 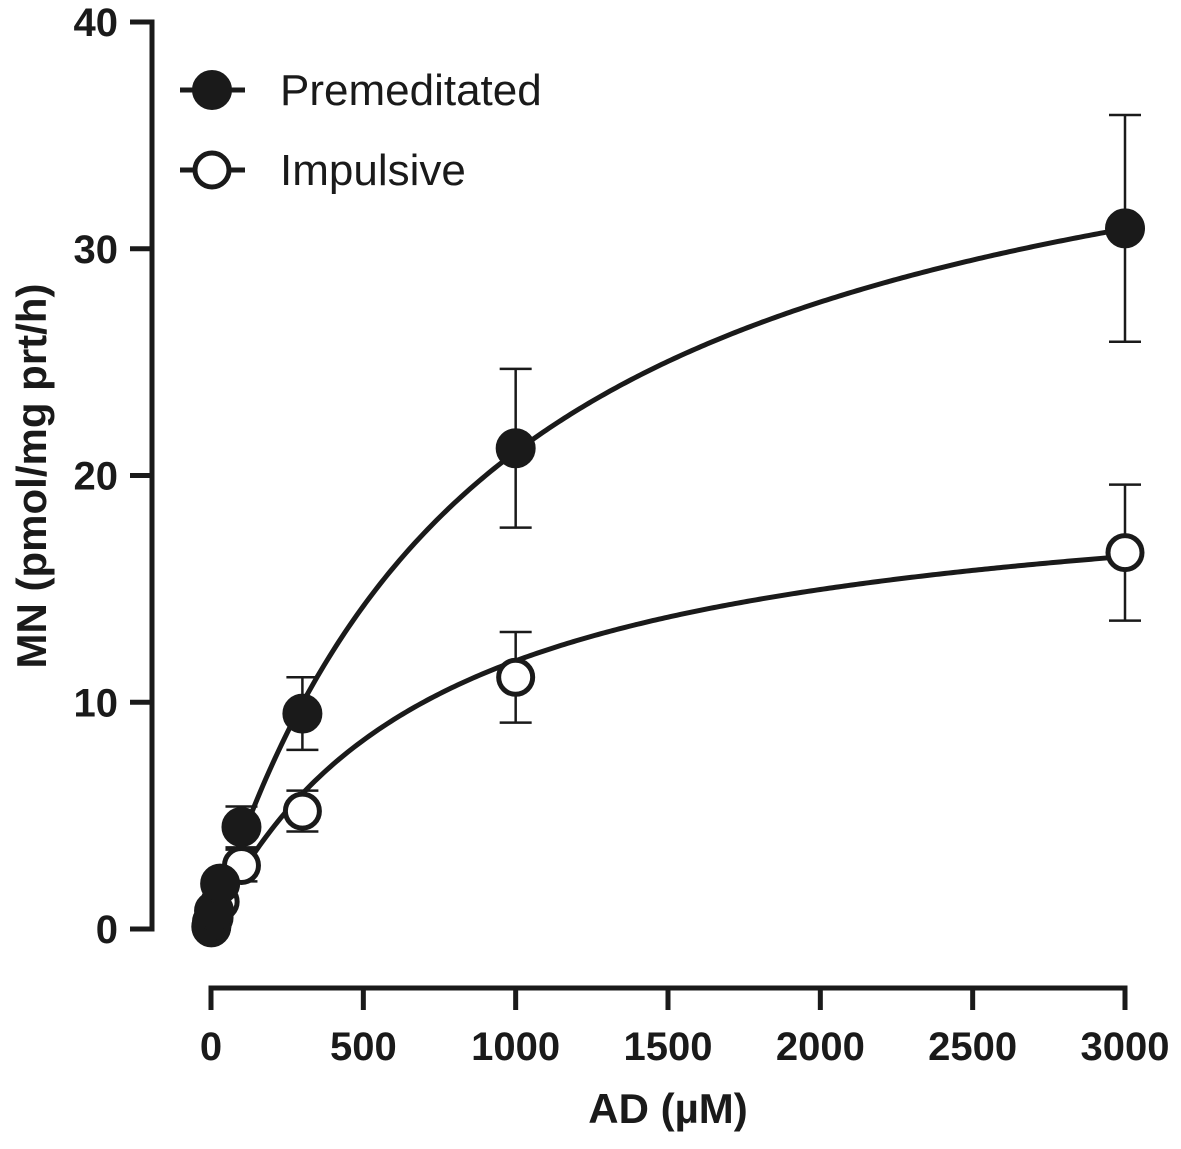 I want to click on y-axis-title: MN (pmol/mg prt/h), so click(x=31, y=476).